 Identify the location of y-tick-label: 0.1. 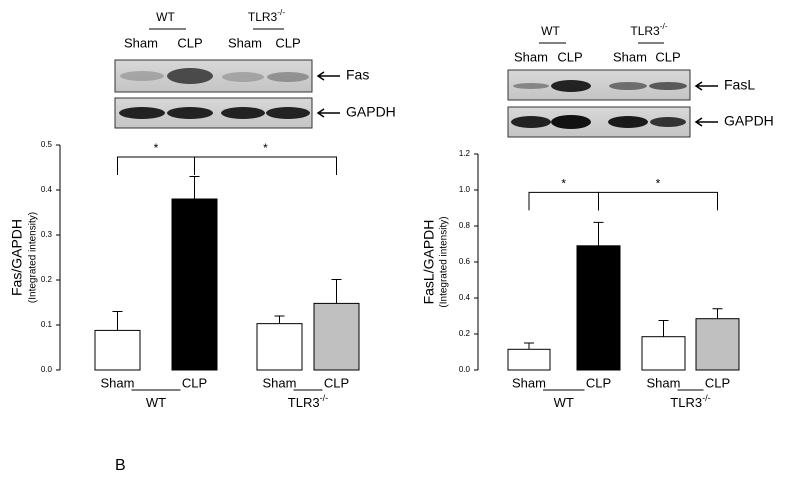
(47, 324).